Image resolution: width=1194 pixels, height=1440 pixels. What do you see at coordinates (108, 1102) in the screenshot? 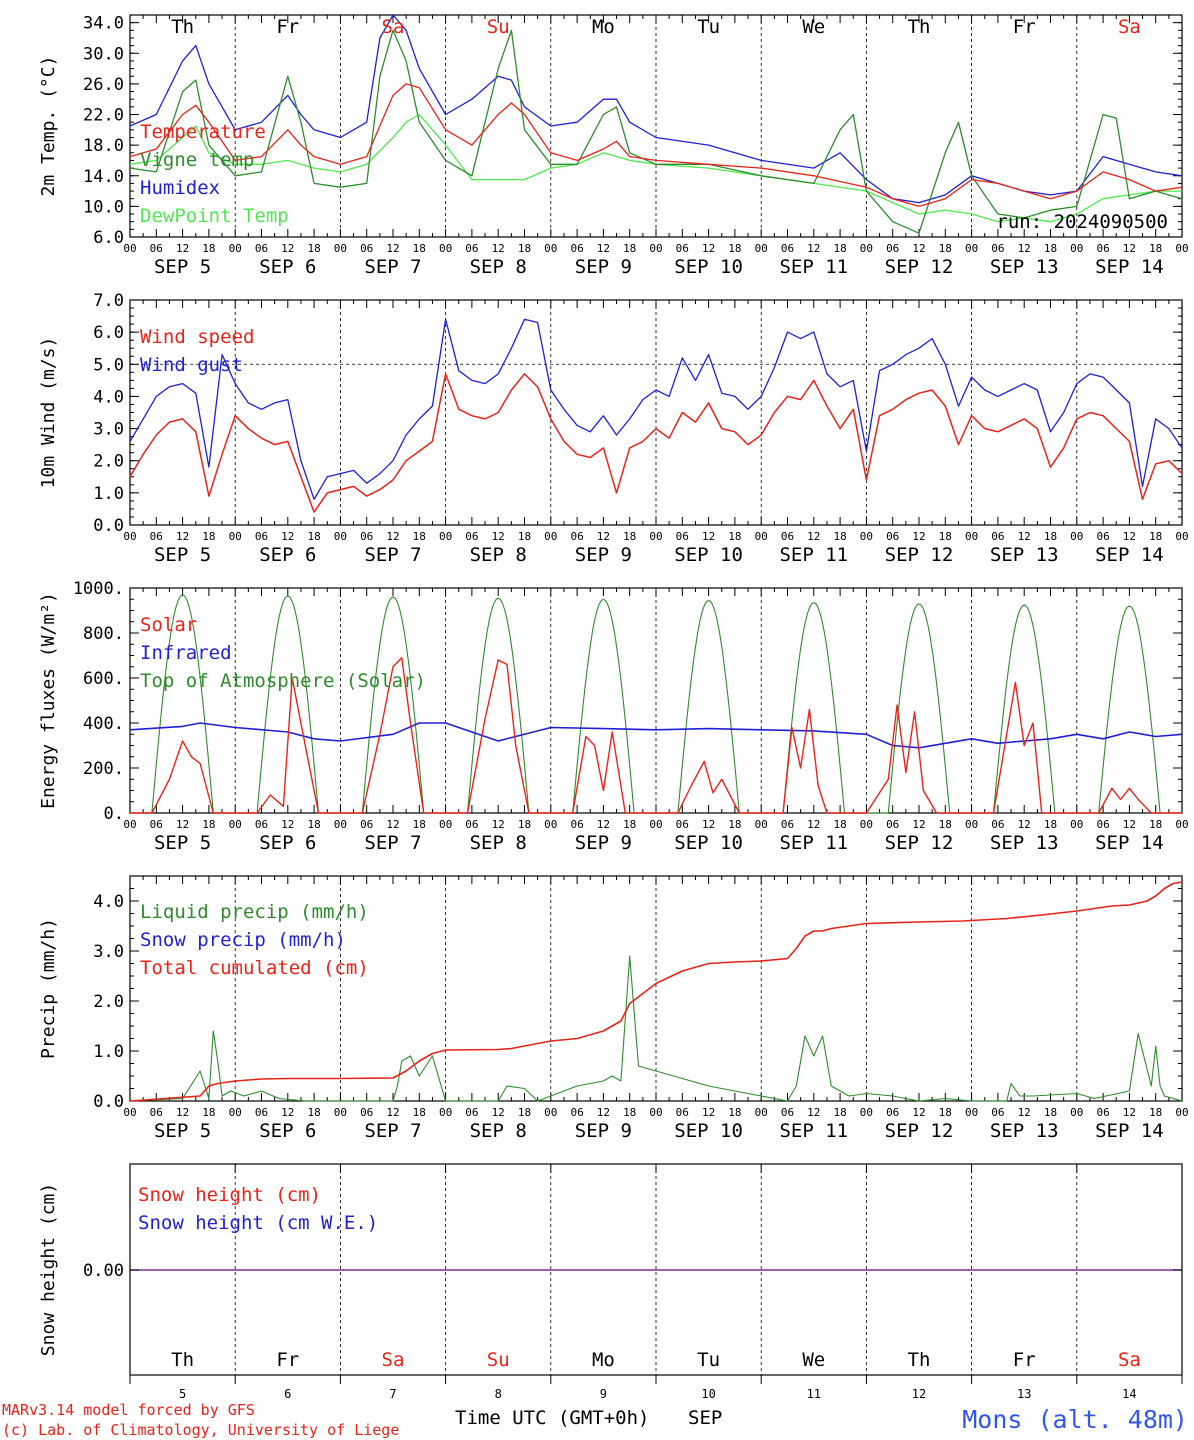
I see `precip-panel-ytick-label: 0.0` at bounding box center [108, 1102].